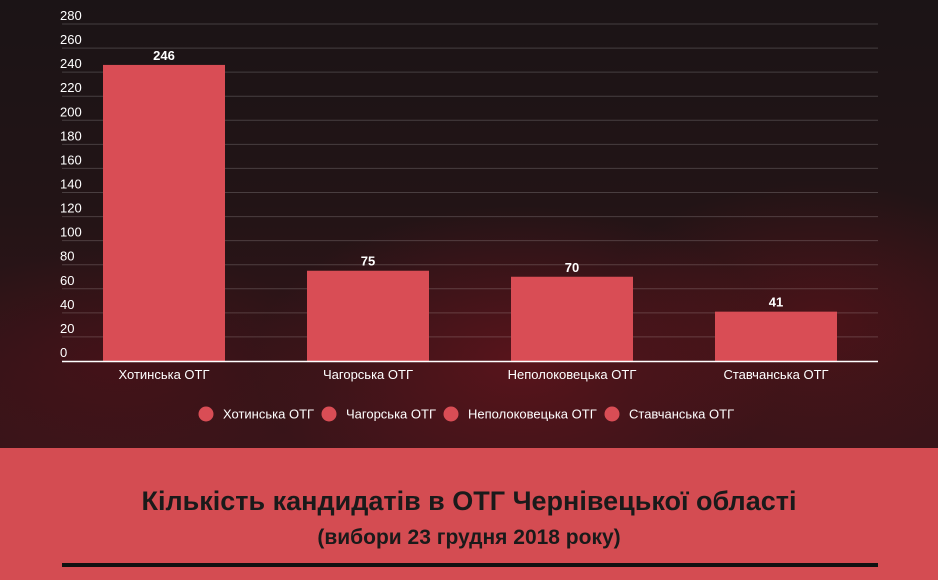 The height and width of the screenshot is (580, 938). What do you see at coordinates (71, 208) in the screenshot?
I see `y-tick-label: 120` at bounding box center [71, 208].